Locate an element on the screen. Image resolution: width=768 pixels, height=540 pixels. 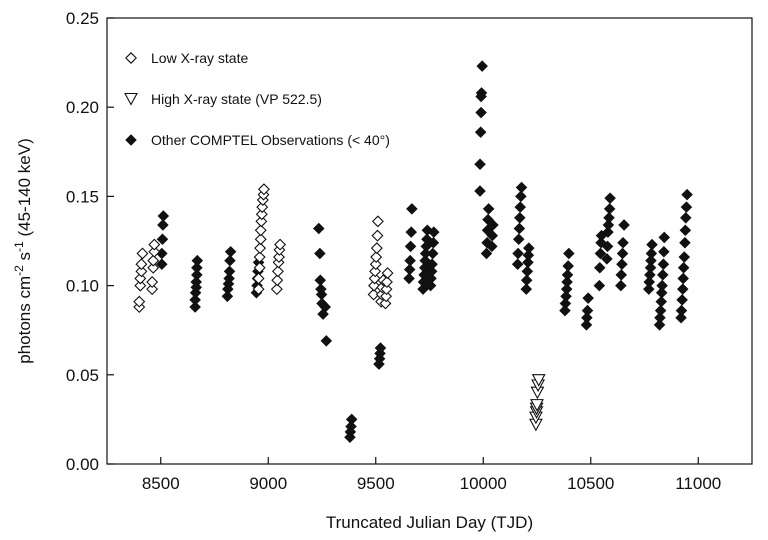
legend-label: High X-ray state (VP 522.5) is located at coordinates (236, 99).